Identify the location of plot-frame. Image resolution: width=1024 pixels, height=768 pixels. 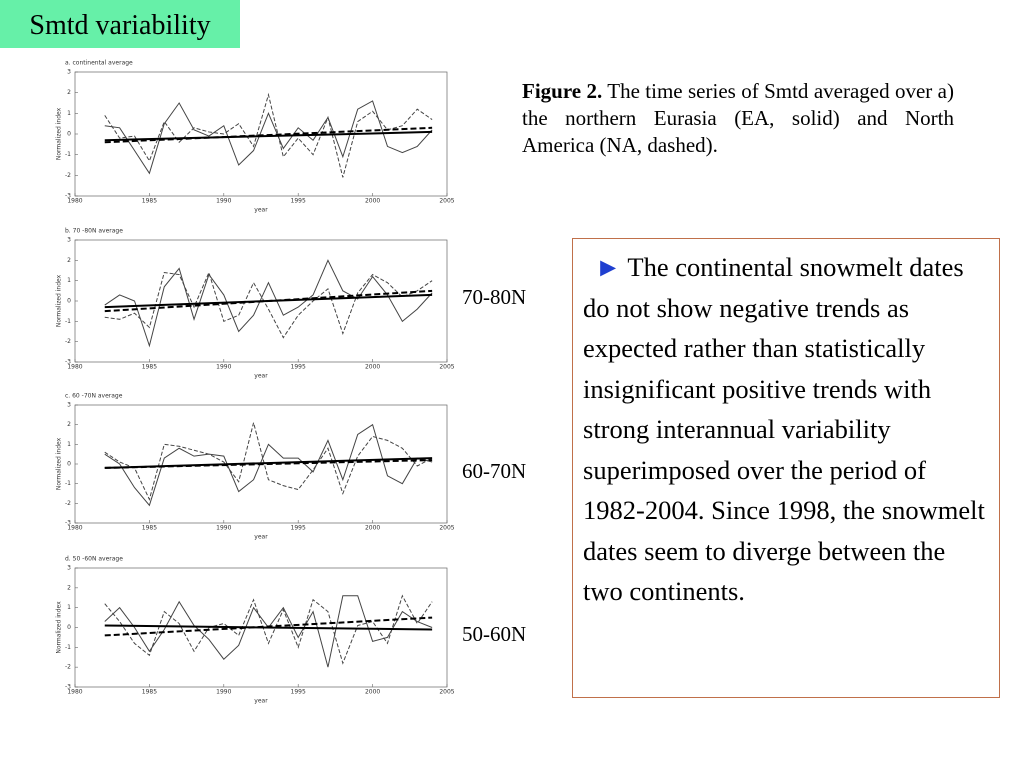
(261, 134).